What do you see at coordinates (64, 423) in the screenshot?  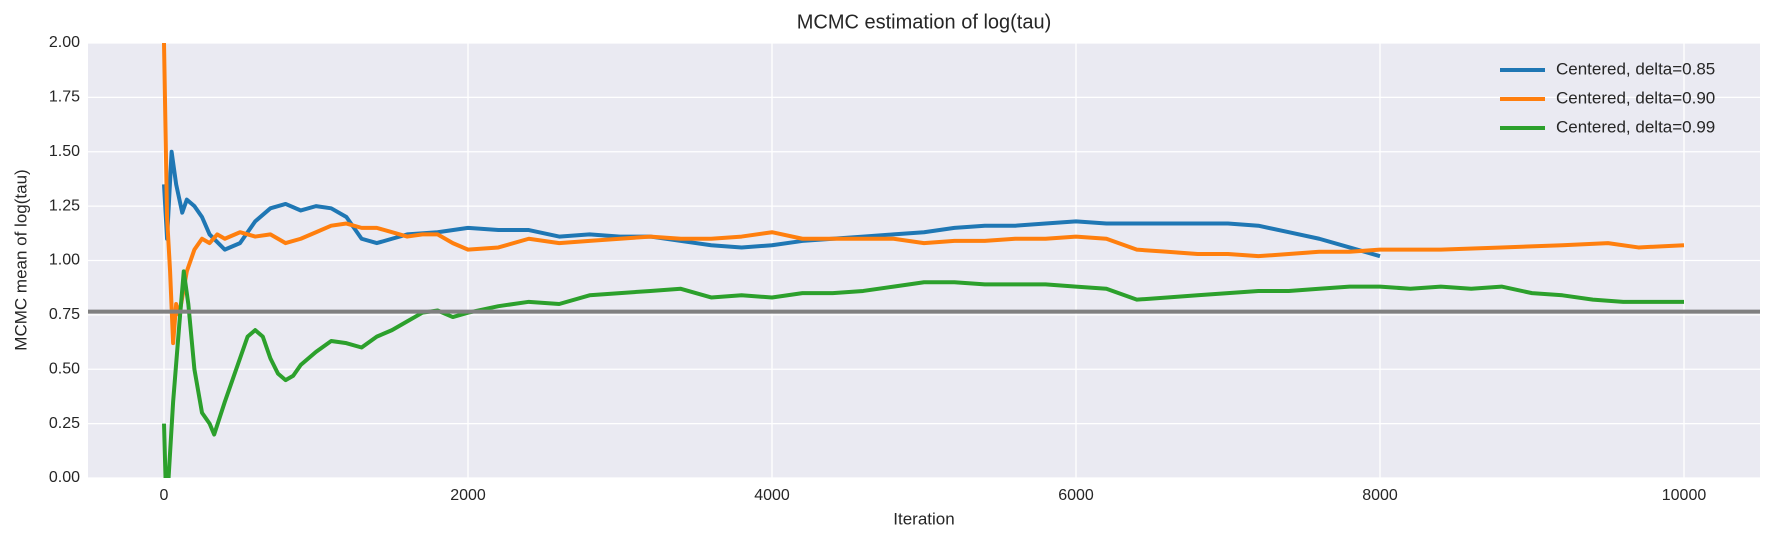 I see `y-tick-label: 0.25` at bounding box center [64, 423].